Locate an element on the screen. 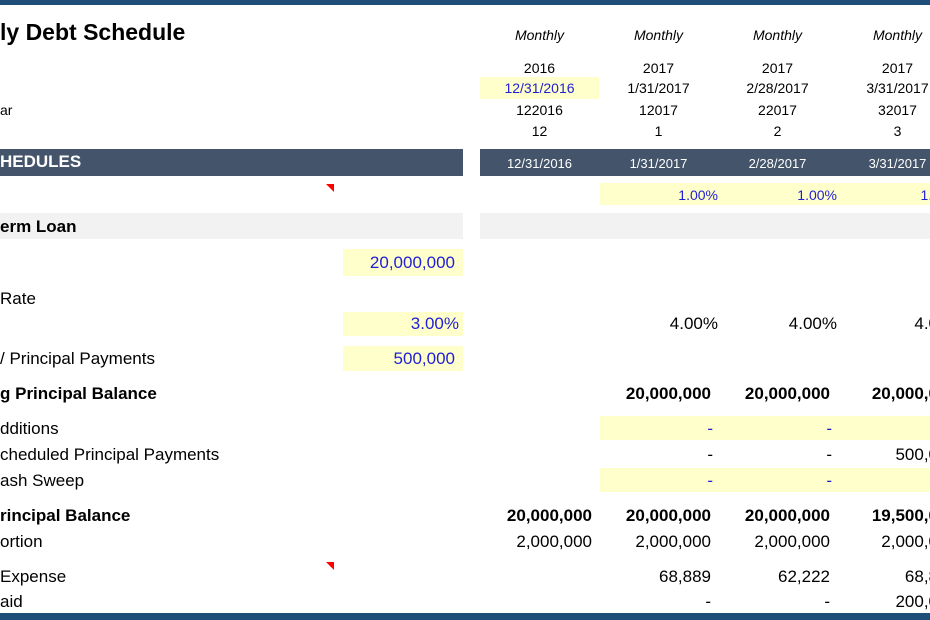  current-portion-3: 2,000,000 is located at coordinates (792, 541).